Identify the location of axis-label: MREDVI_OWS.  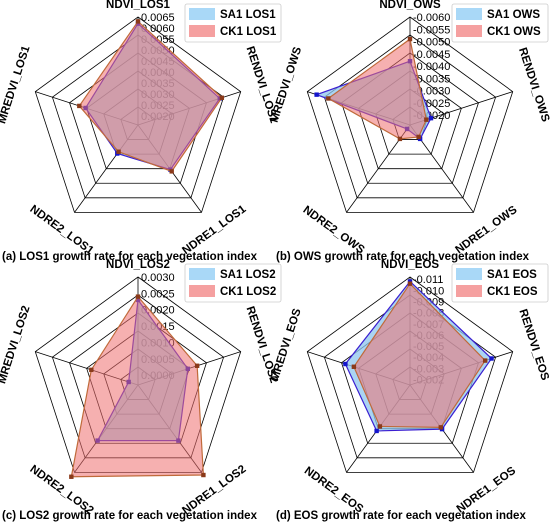
(287, 84).